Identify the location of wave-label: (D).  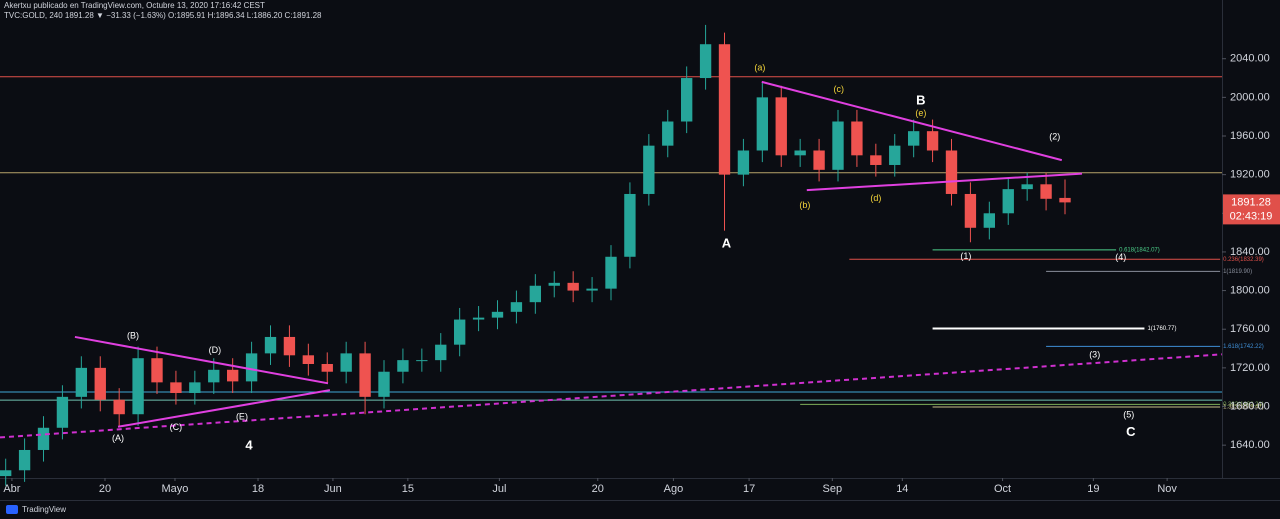
(215, 350).